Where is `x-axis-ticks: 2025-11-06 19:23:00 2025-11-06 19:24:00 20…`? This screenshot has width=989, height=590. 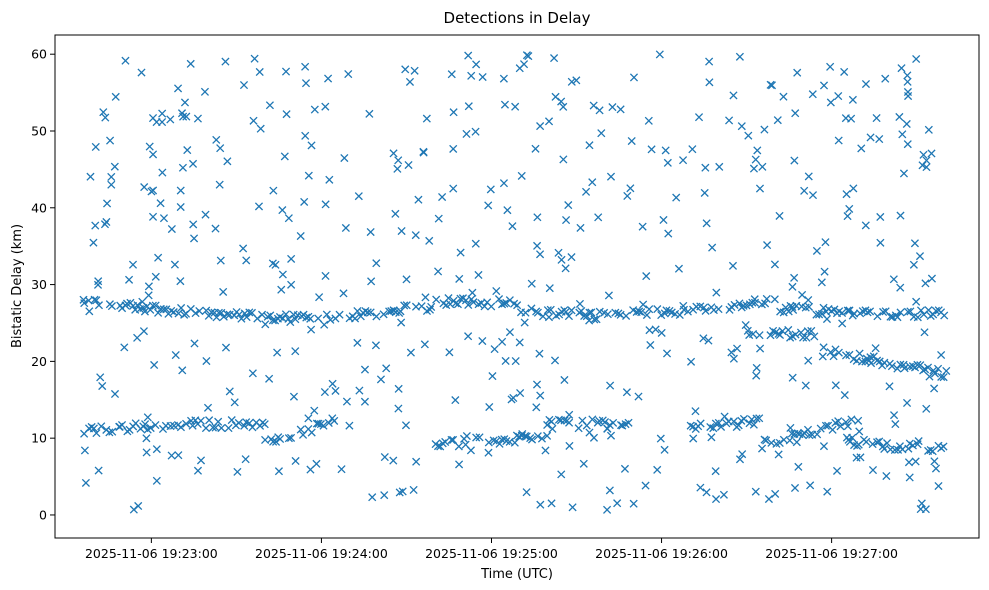 x-axis-ticks: 2025-11-06 19:23:00 2025-11-06 19:24:00 20… is located at coordinates (491, 549).